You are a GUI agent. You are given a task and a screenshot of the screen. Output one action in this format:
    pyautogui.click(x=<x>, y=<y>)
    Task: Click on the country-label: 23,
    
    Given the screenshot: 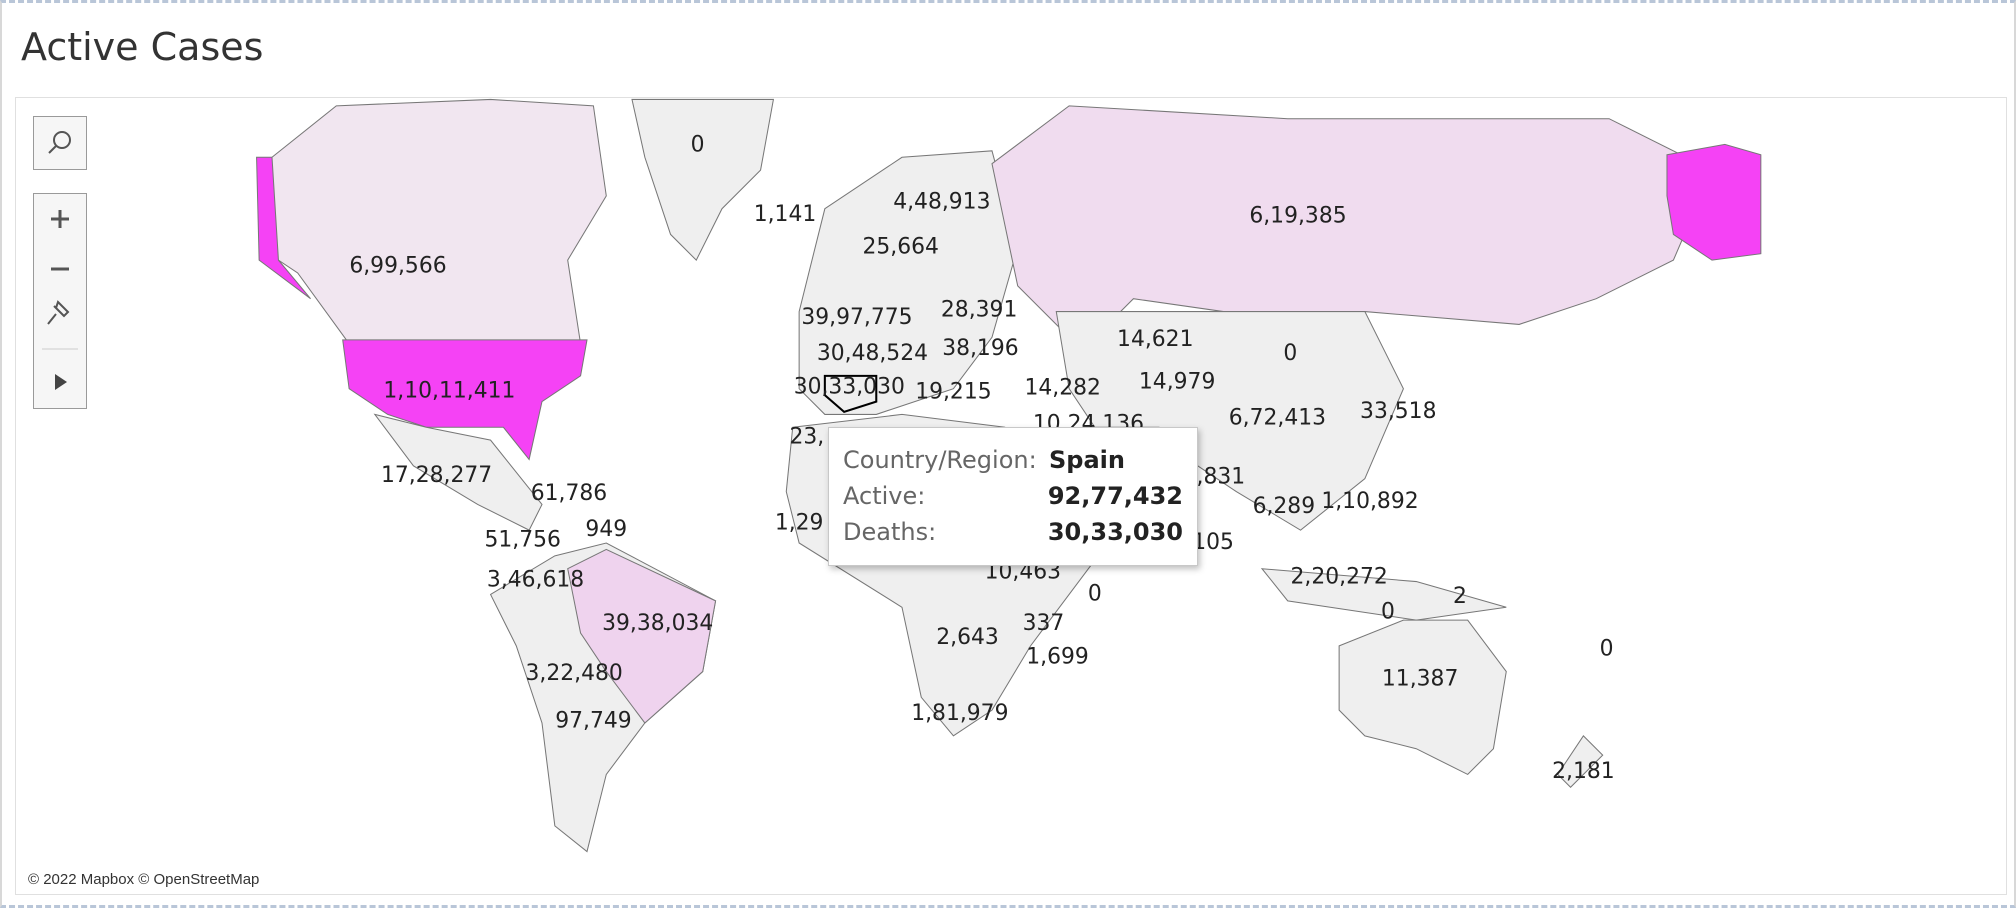 What is the action you would take?
    pyautogui.click(x=806, y=437)
    